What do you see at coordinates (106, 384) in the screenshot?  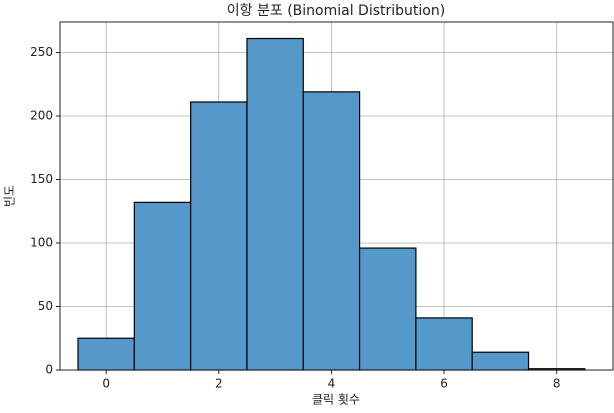 I see `x-tick-label: 0` at bounding box center [106, 384].